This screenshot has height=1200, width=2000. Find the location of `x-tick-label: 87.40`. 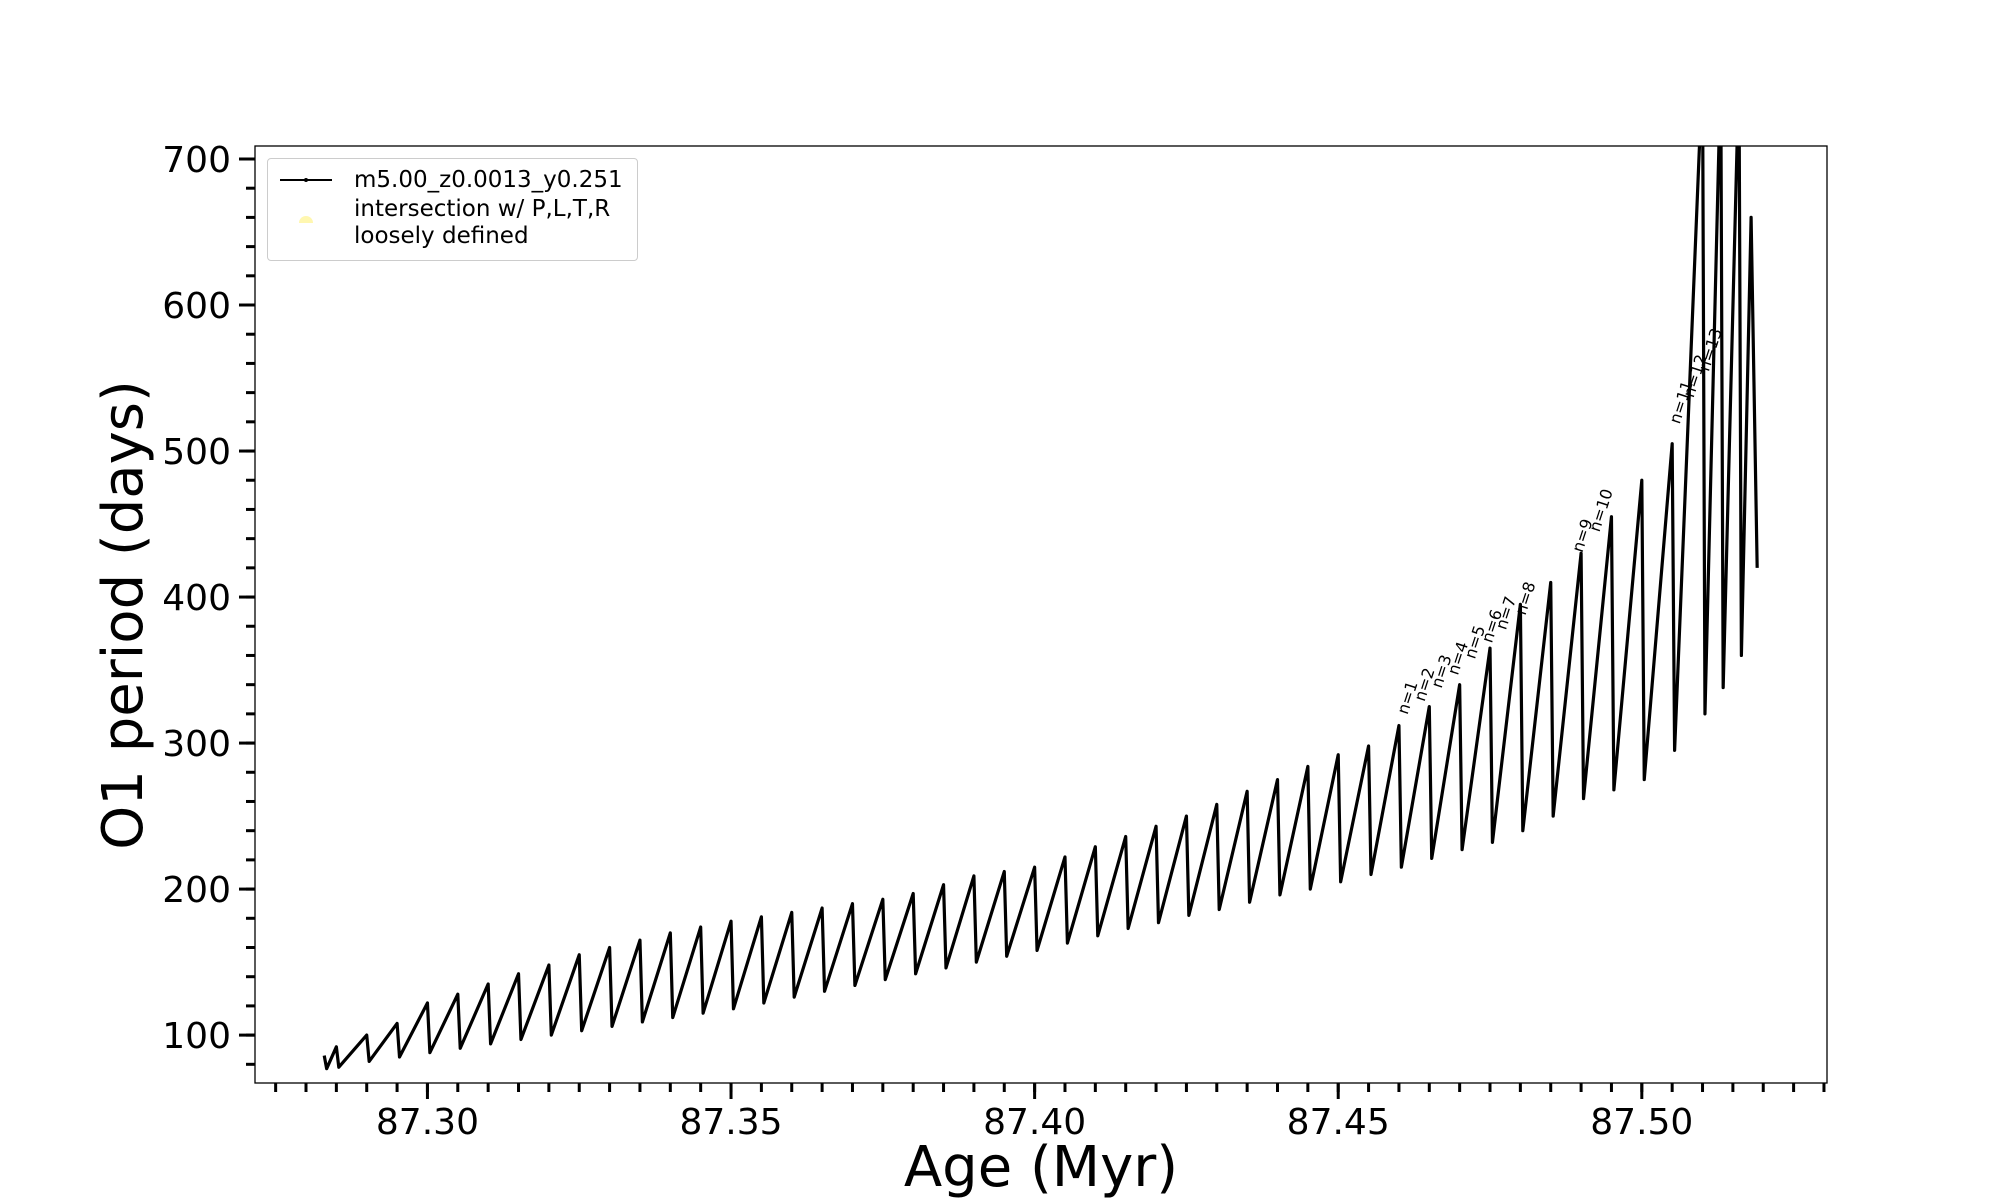

x-tick-label: 87.40 is located at coordinates (1034, 1122).